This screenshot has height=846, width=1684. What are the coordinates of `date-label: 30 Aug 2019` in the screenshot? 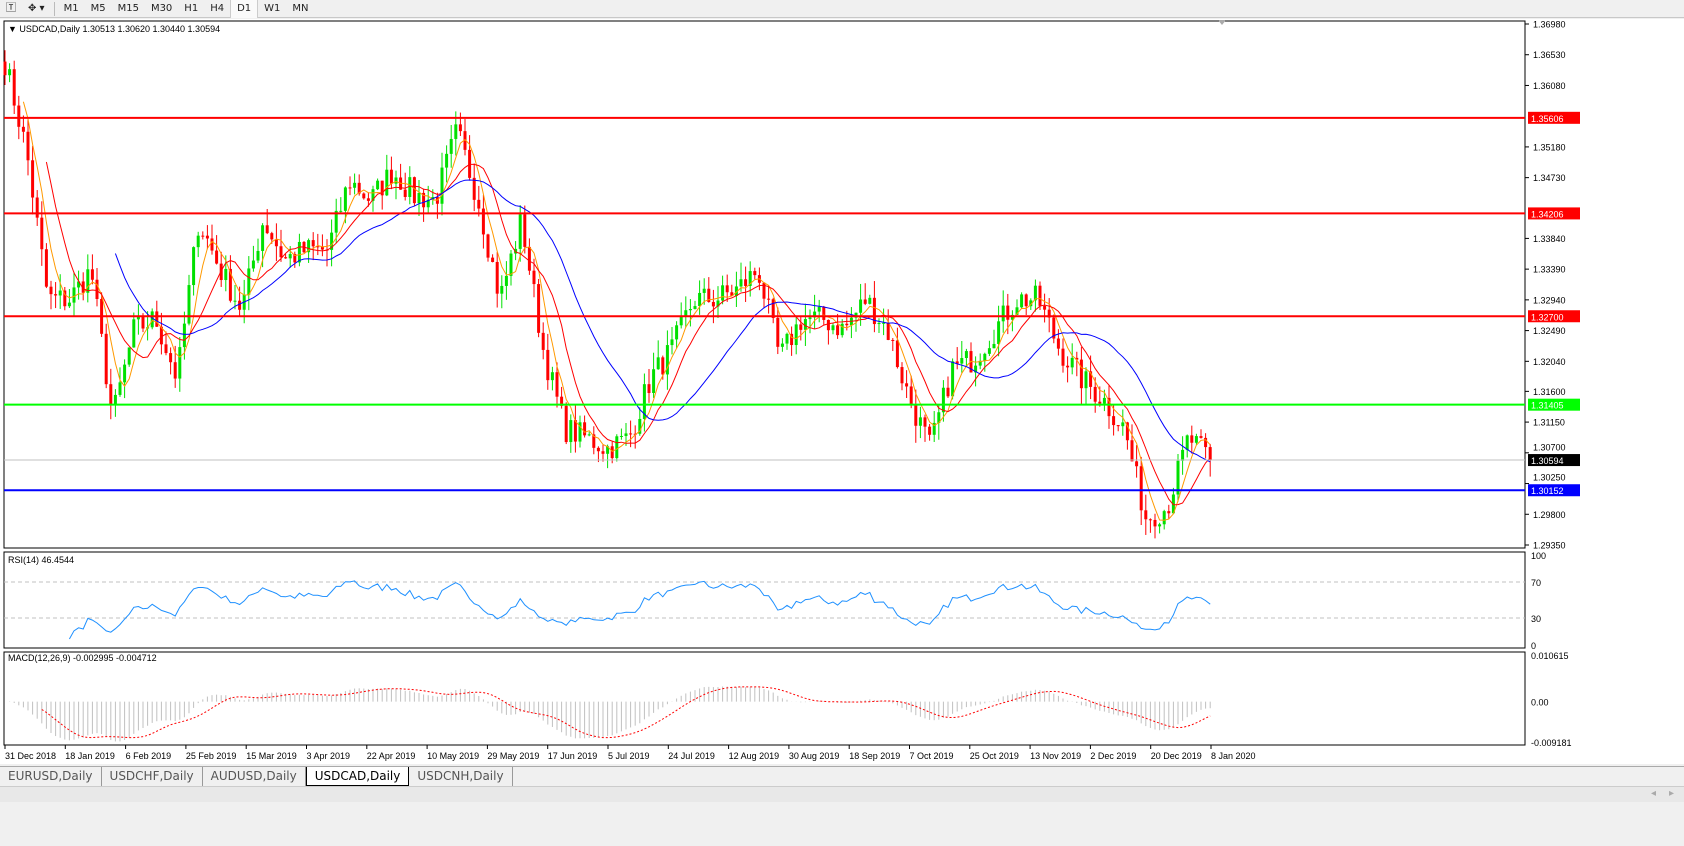 It's located at (814, 756).